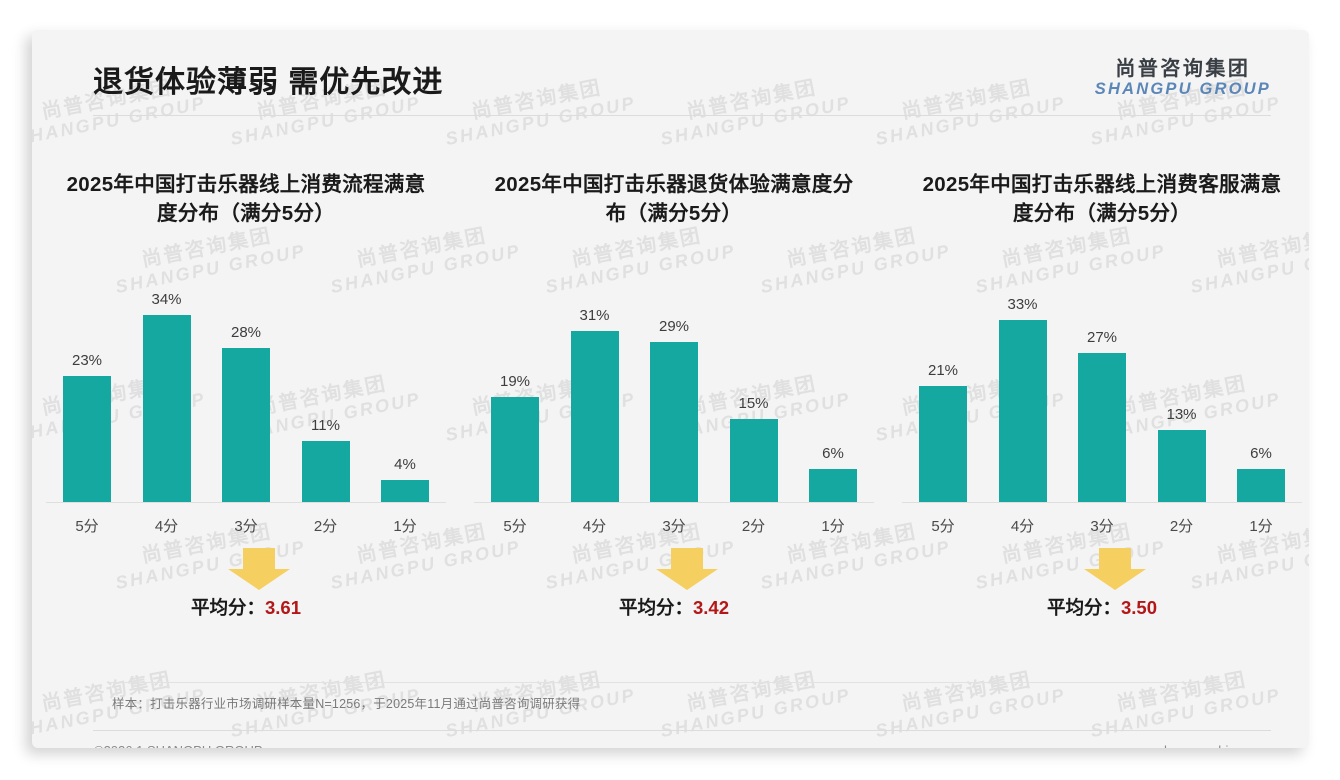 The image size is (1340, 780). I want to click on bar-item: 29%, so click(674, 392).